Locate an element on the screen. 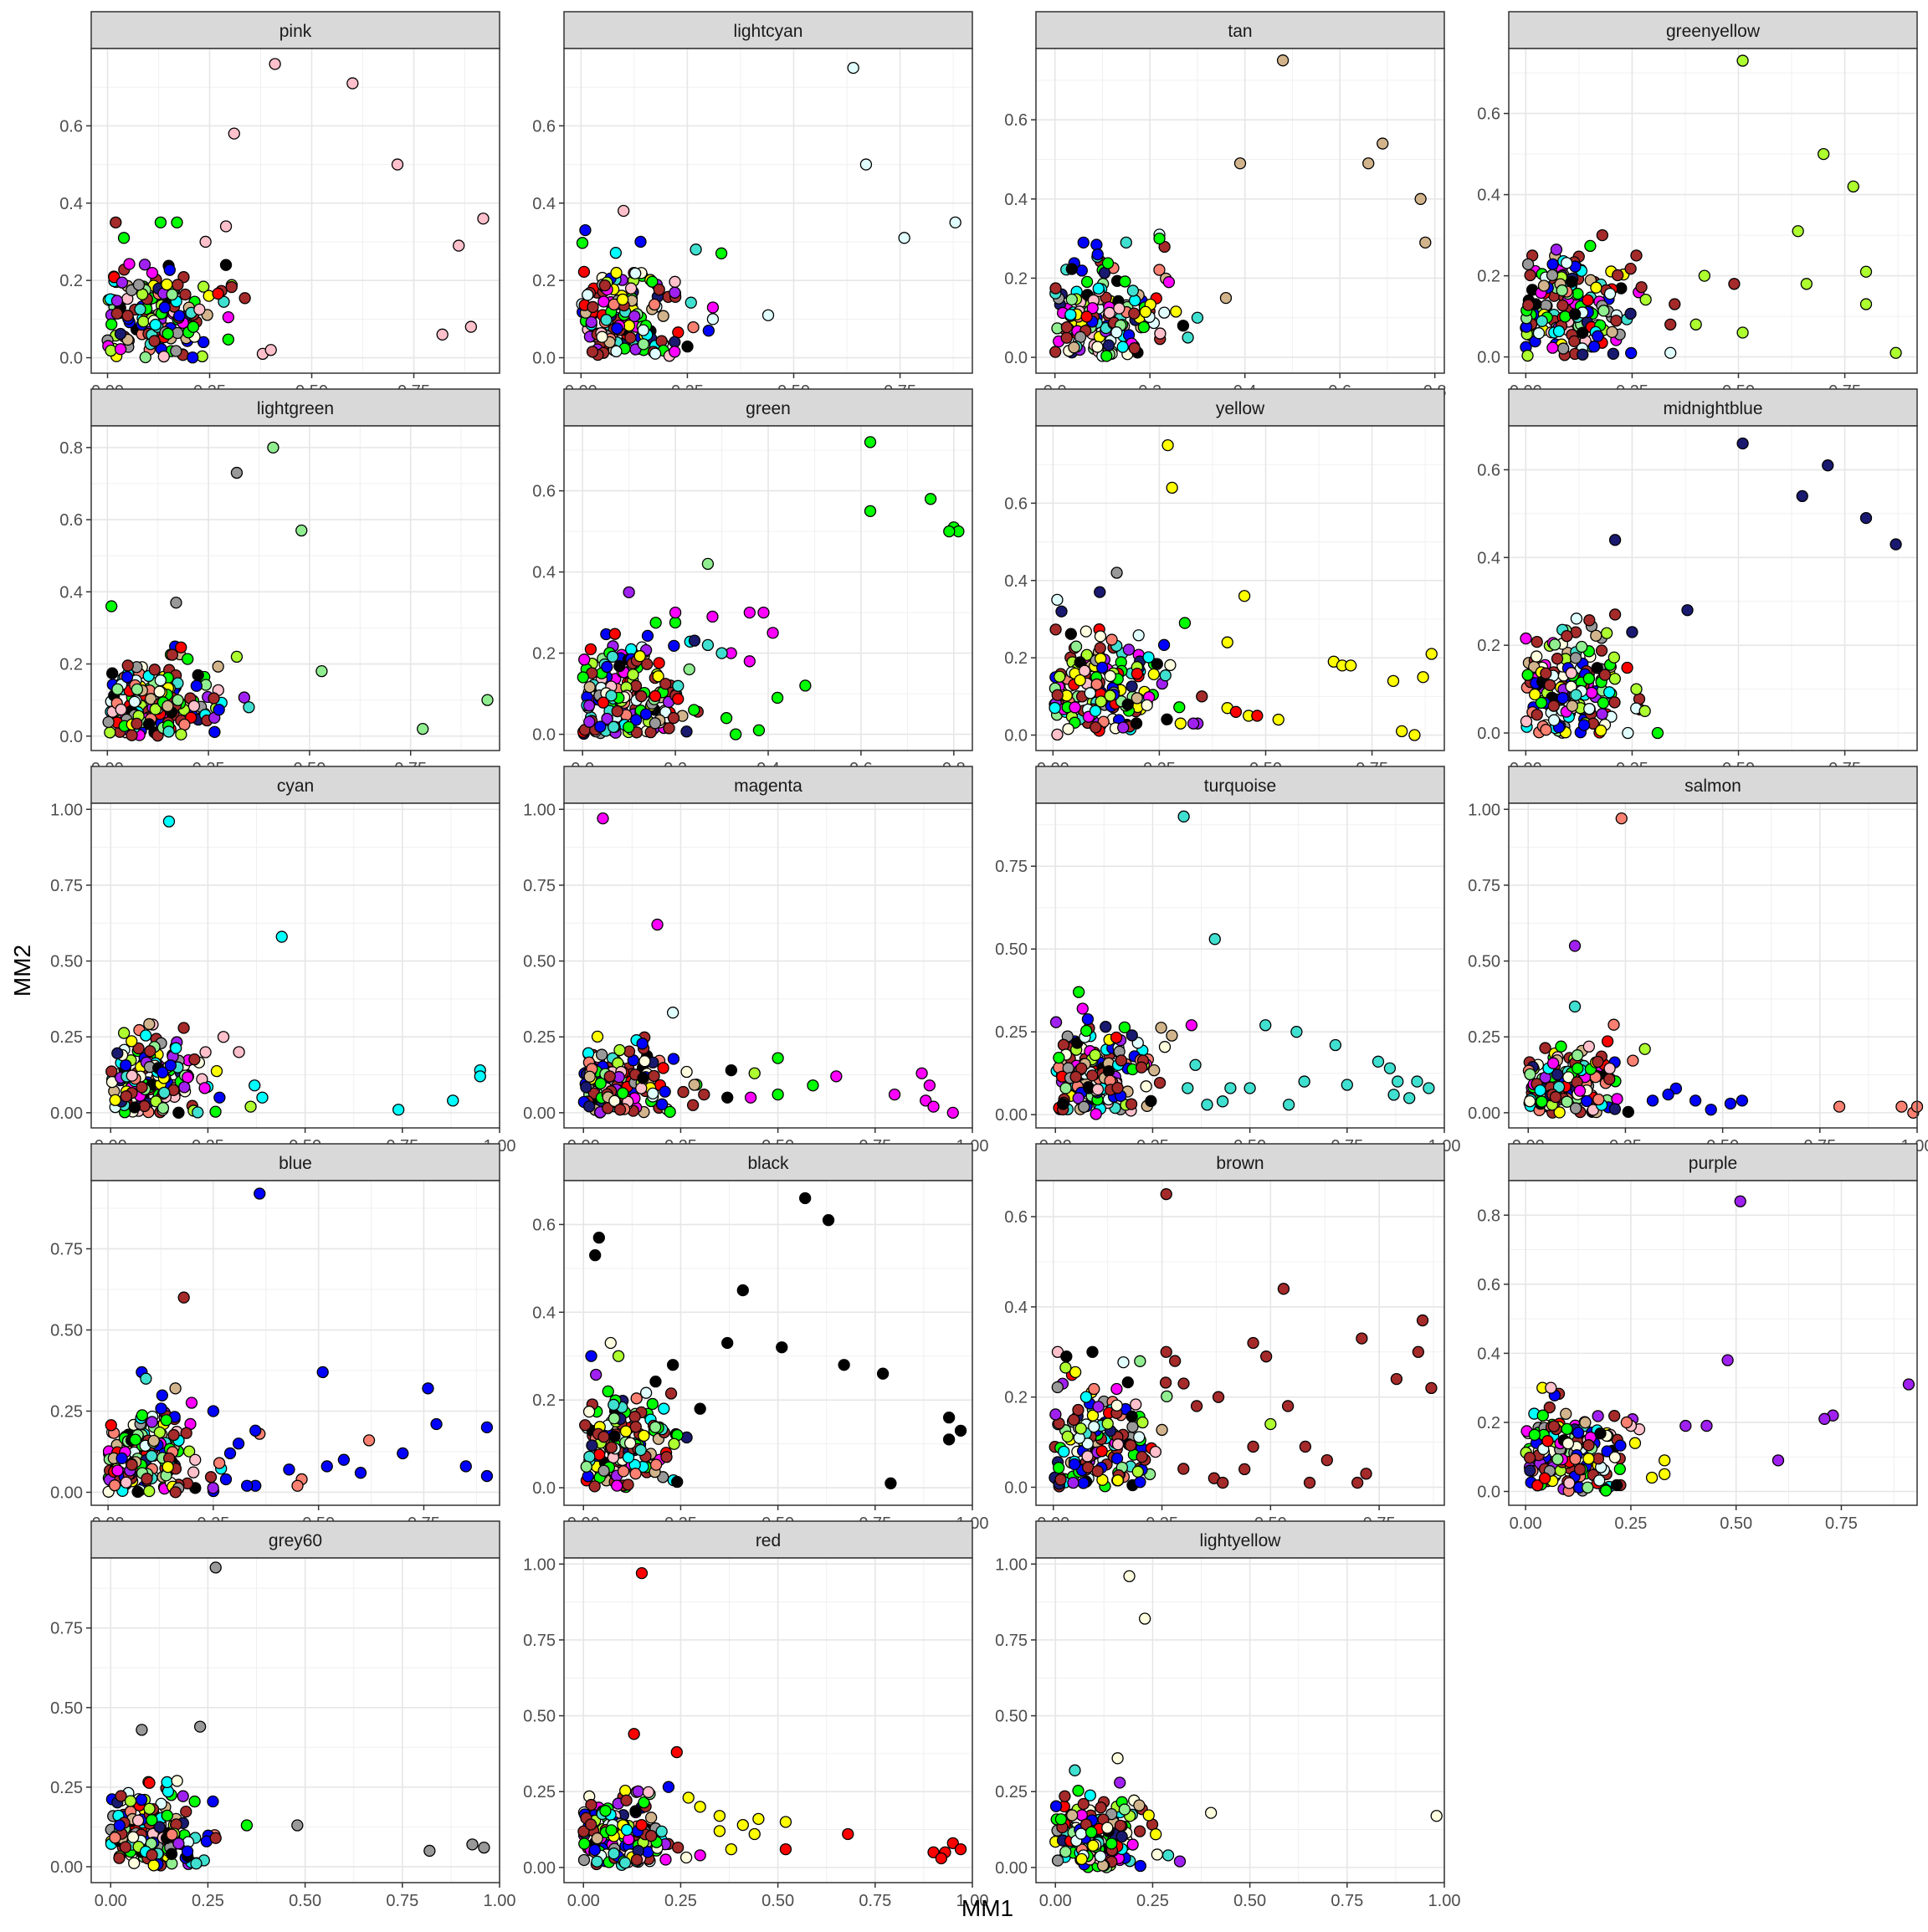 Image resolution: width=1928 pixels, height=1932 pixels. y-tick-label: 0.0 is located at coordinates (544, 735).